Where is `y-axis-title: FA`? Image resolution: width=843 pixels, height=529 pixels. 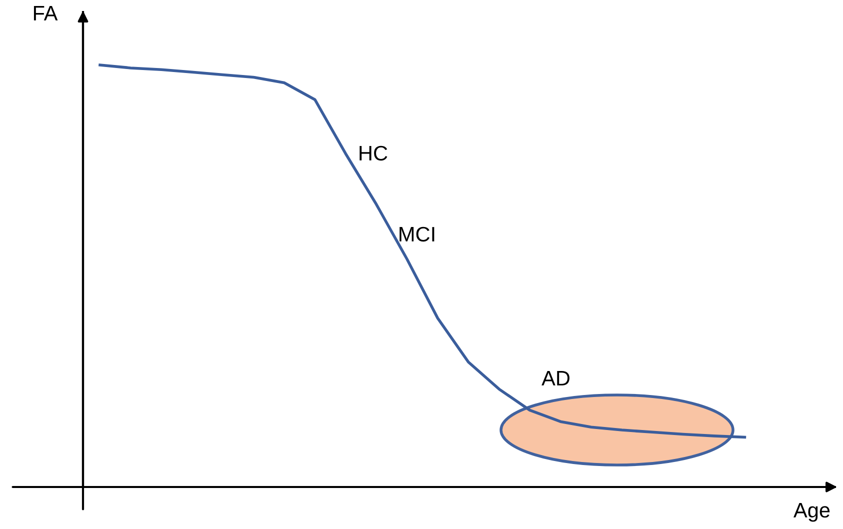
y-axis-title: FA is located at coordinates (46, 13).